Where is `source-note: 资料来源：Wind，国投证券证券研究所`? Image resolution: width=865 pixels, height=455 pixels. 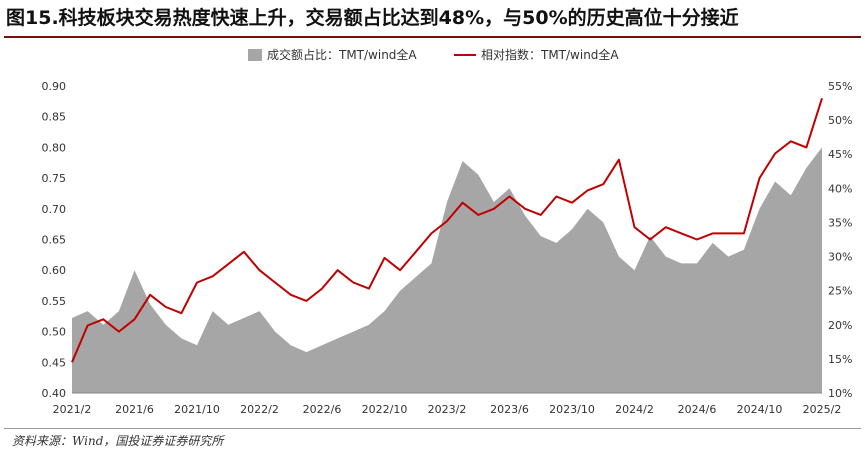 source-note: 资料来源：Wind，国投证券证券研究所 is located at coordinates (118, 441).